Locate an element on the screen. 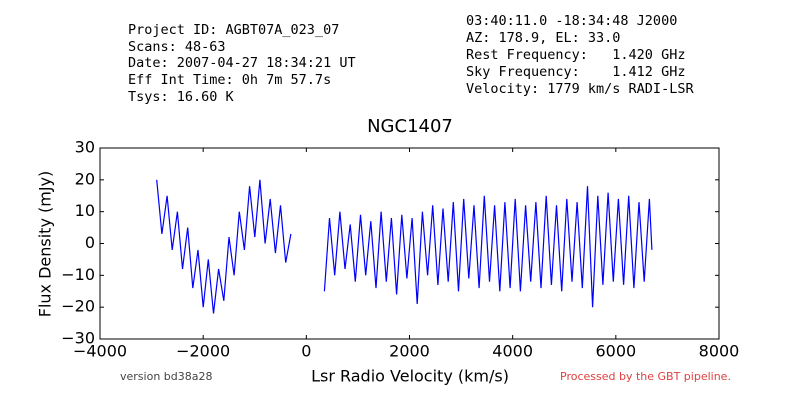 This screenshot has height=400, width=800. y-tick-label: 30 is located at coordinates (85, 147).